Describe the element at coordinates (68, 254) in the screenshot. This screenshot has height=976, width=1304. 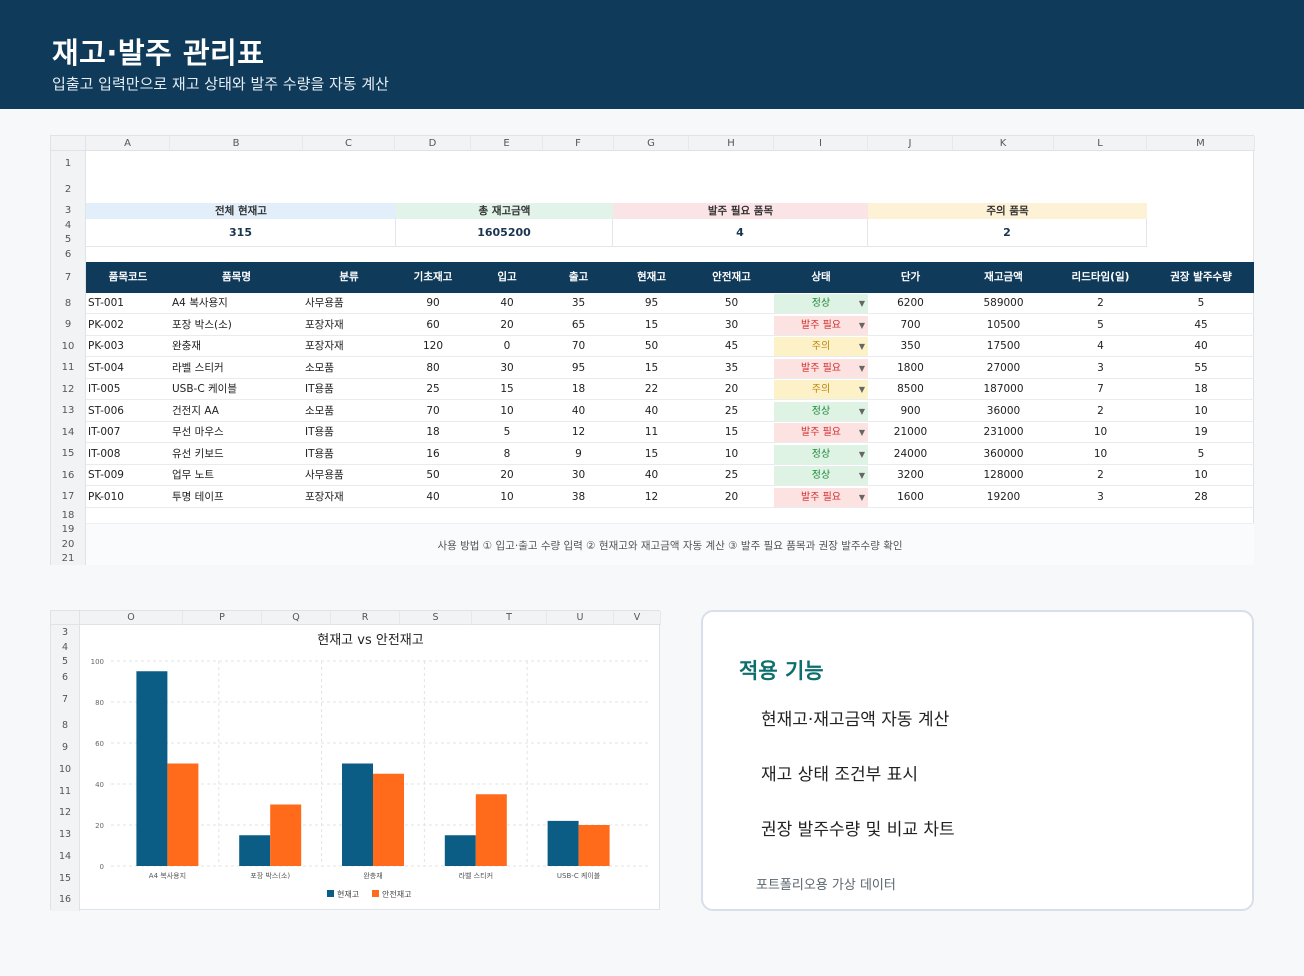
I see `row-header: 6` at that location.